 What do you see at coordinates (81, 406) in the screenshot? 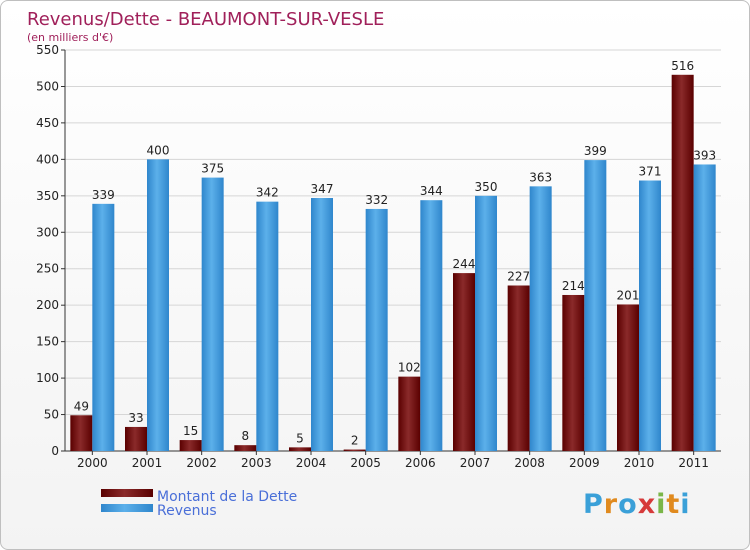
I see `data-label-debt: 49` at bounding box center [81, 406].